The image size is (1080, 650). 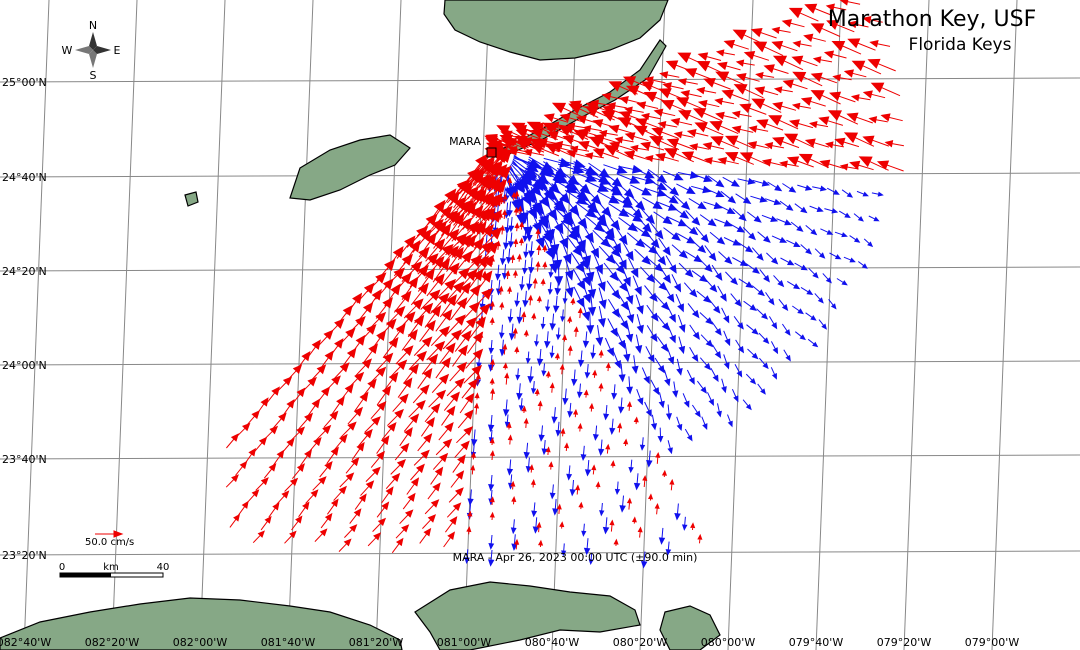 What do you see at coordinates (200, 642) in the screenshot?
I see `lon-label: 082°00'W` at bounding box center [200, 642].